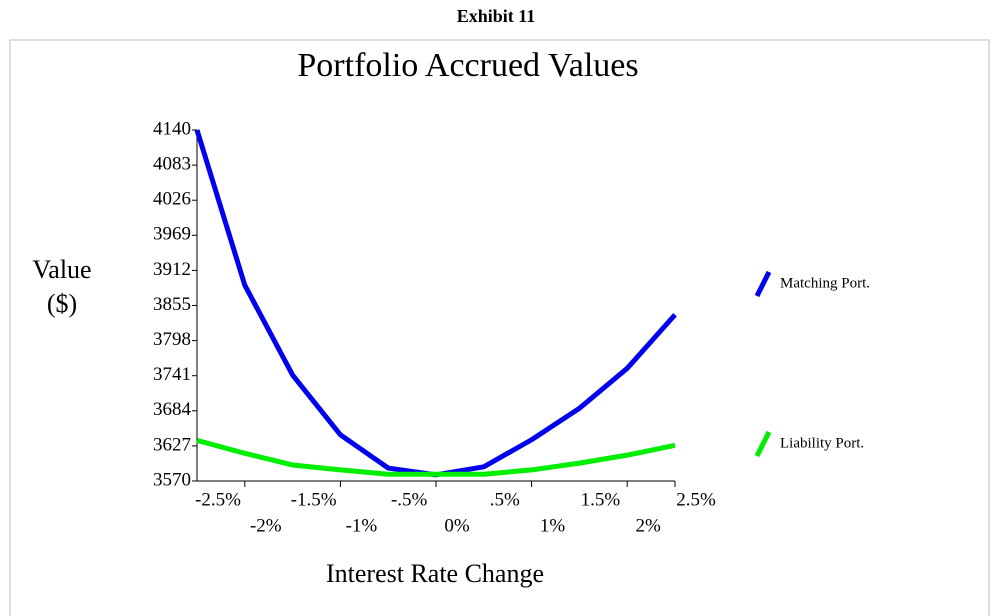  Describe the element at coordinates (172, 444) in the screenshot. I see `y-tick-label: 3627` at that location.